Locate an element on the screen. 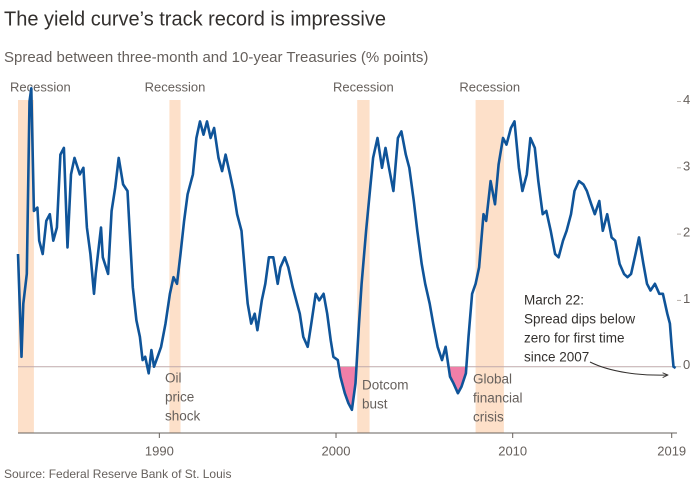  annotation: since 2007 is located at coordinates (556, 357).